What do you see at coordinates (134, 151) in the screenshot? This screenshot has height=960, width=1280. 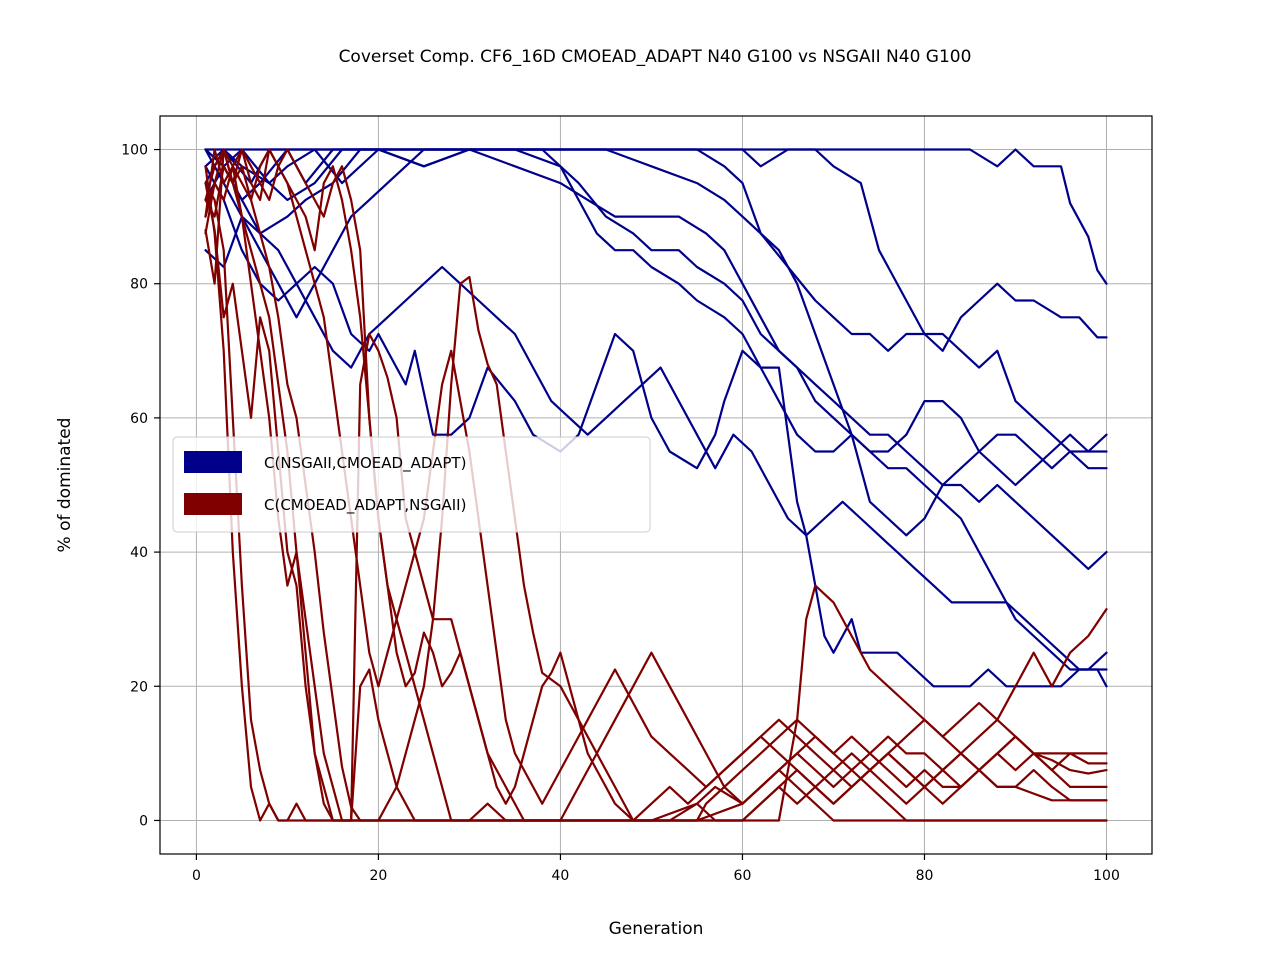 I see `y-tick-label: 100` at bounding box center [134, 151].